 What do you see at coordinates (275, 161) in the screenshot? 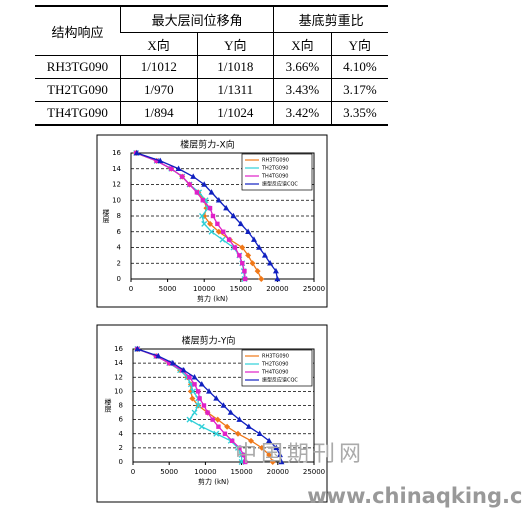
I see `legend-label: RH3TG090` at bounding box center [275, 161].